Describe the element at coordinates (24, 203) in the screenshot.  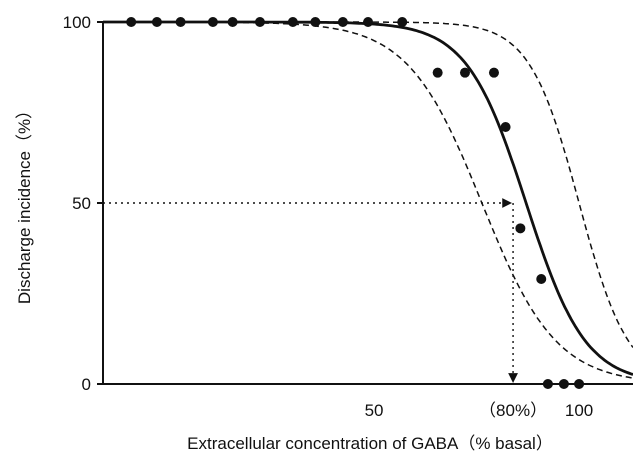
I see `y-axis-label: Discharge incidence（%）` at that location.